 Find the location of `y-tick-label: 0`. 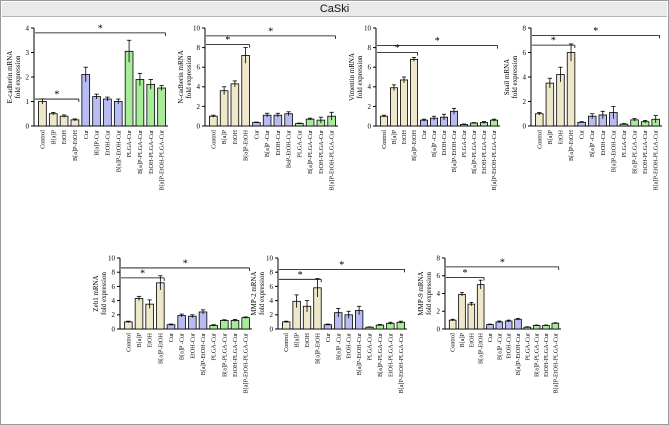

y-tick-label: 0 is located at coordinates (272, 329).